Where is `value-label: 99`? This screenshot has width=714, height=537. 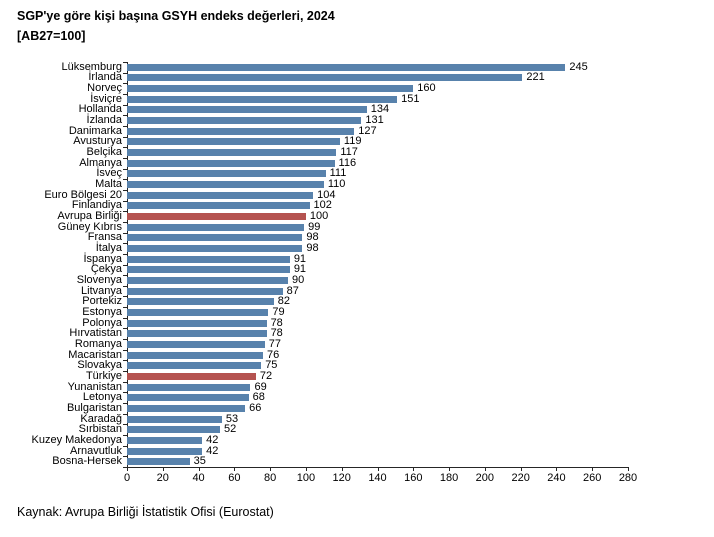
value-label: 99 is located at coordinates (314, 226).